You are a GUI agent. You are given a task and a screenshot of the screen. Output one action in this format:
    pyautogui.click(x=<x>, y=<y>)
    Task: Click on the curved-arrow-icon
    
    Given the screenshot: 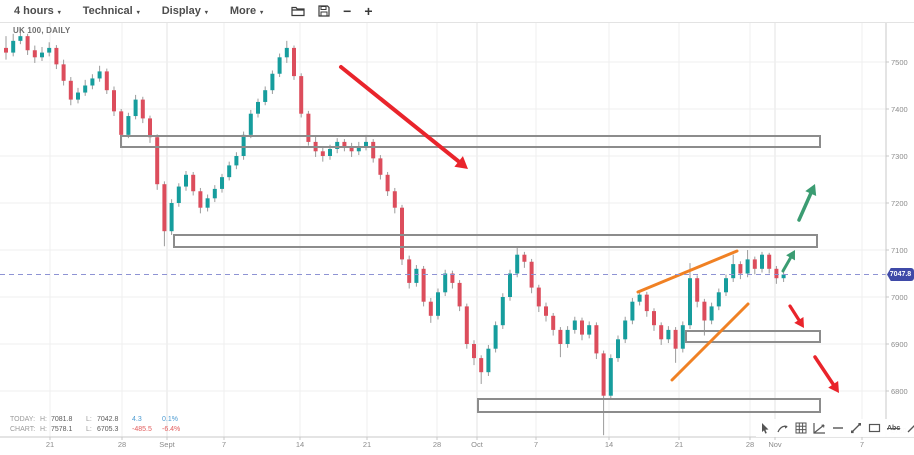 What is the action you would take?
    pyautogui.click(x=783, y=428)
    